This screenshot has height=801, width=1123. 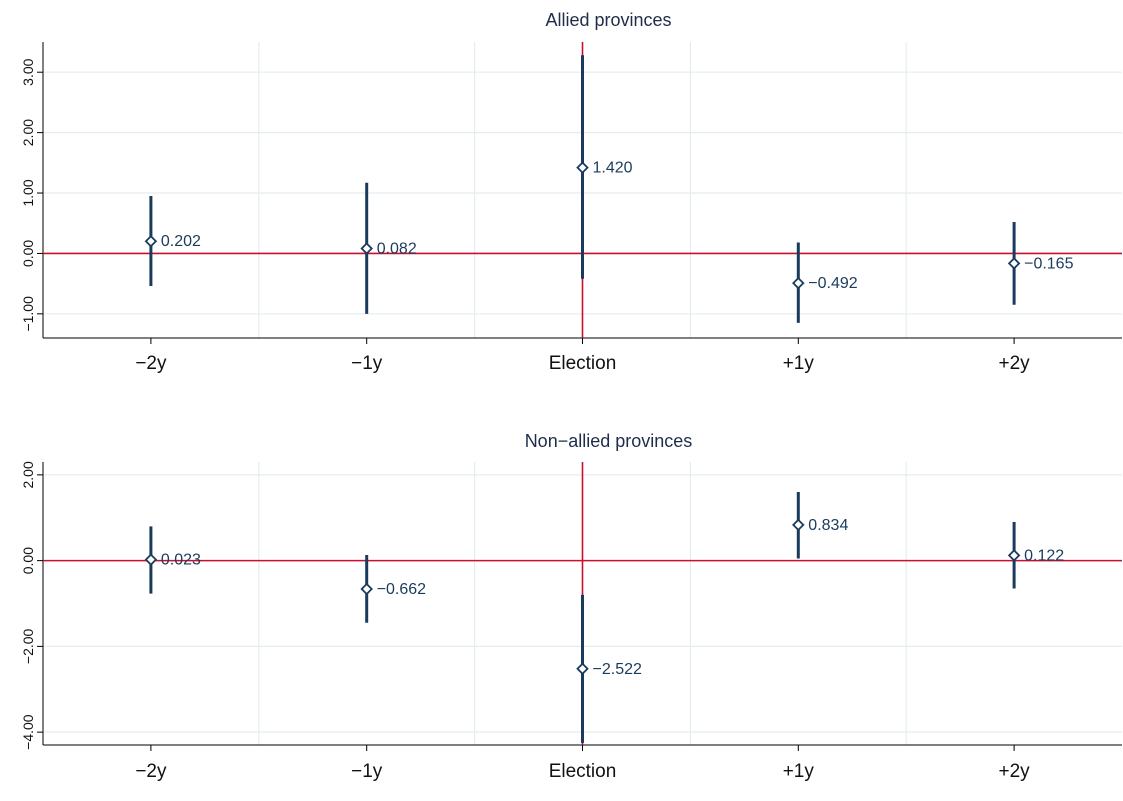 What do you see at coordinates (1048, 263) in the screenshot?
I see `data-label: −0.165` at bounding box center [1048, 263].